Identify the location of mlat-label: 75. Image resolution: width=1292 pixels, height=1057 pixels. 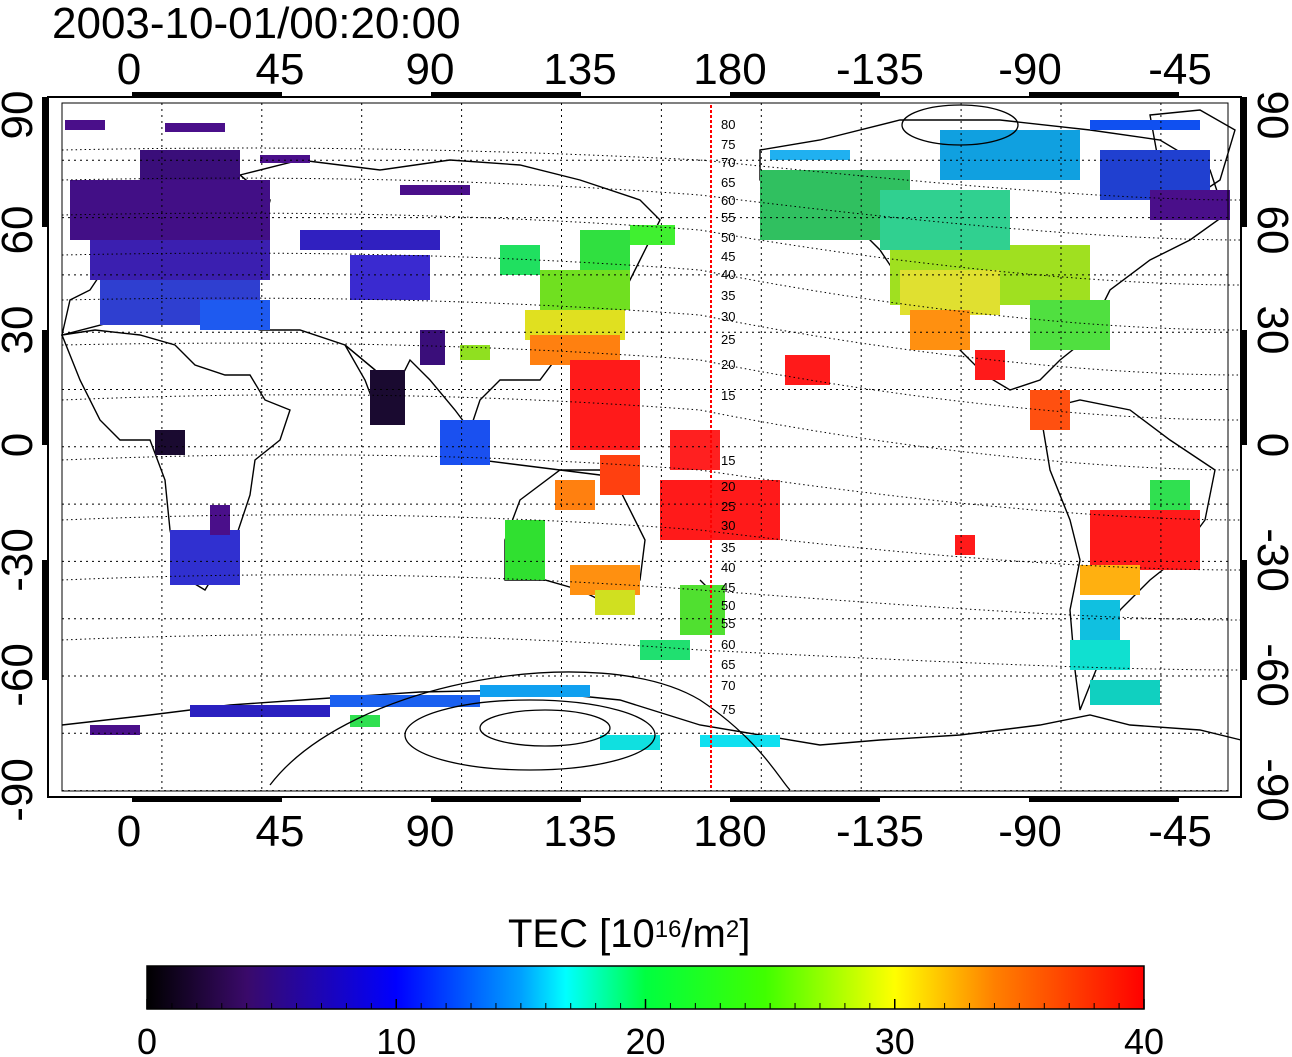
(728, 144).